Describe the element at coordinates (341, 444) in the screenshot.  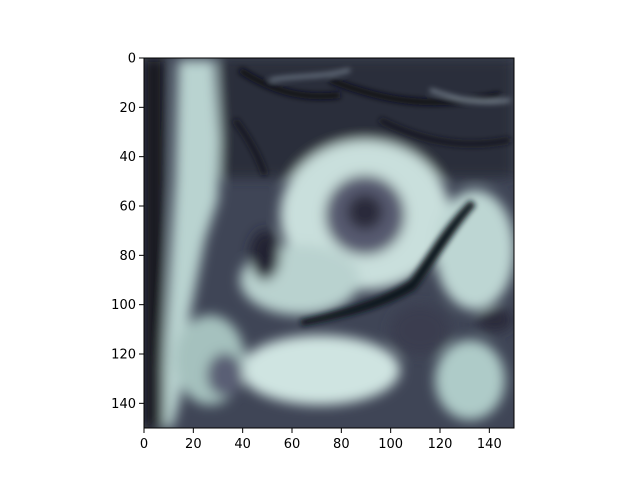
I see `x-tick-label: 80` at that location.